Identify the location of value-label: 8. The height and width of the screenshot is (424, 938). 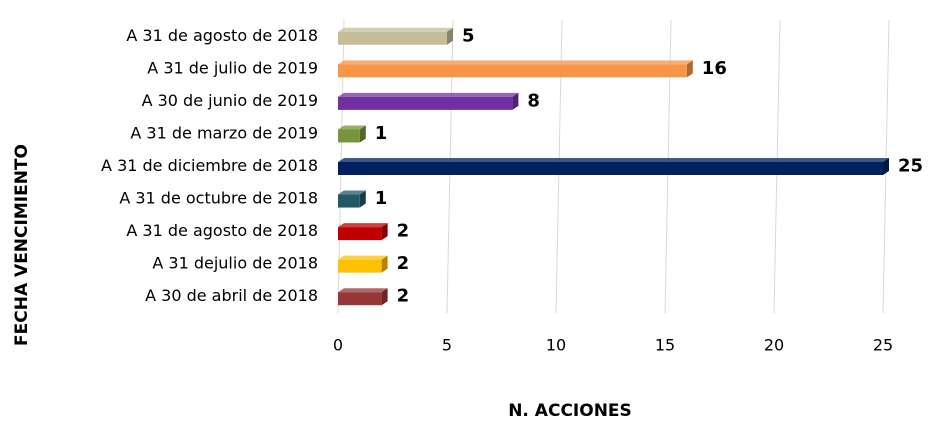
(533, 100).